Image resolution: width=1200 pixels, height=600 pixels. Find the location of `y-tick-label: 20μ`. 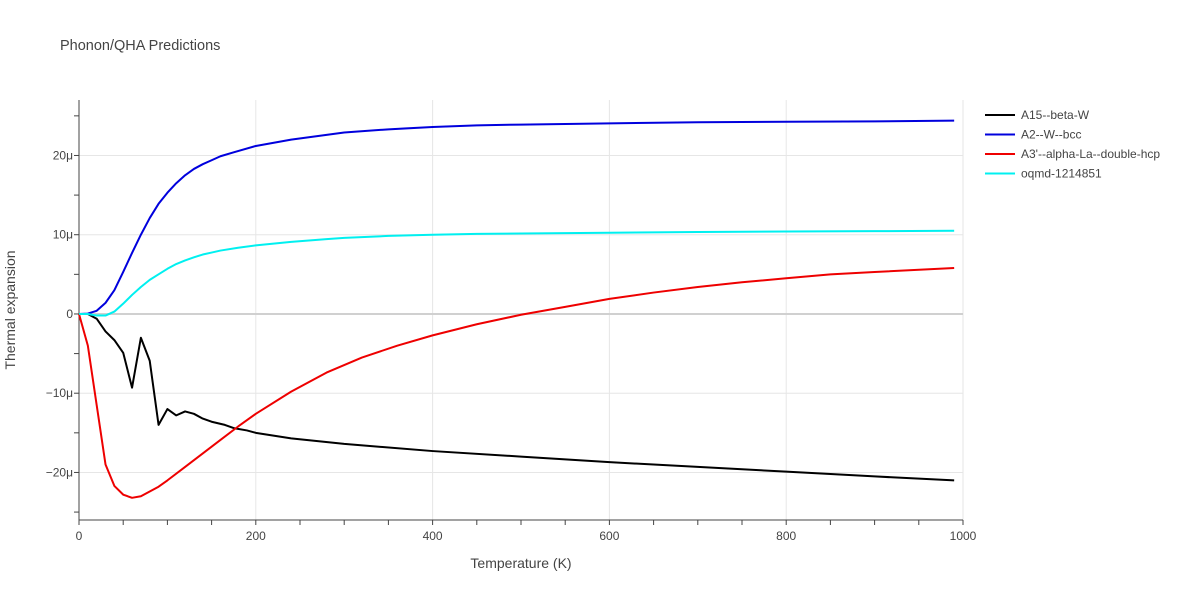

y-tick-label: 20μ is located at coordinates (63, 155).